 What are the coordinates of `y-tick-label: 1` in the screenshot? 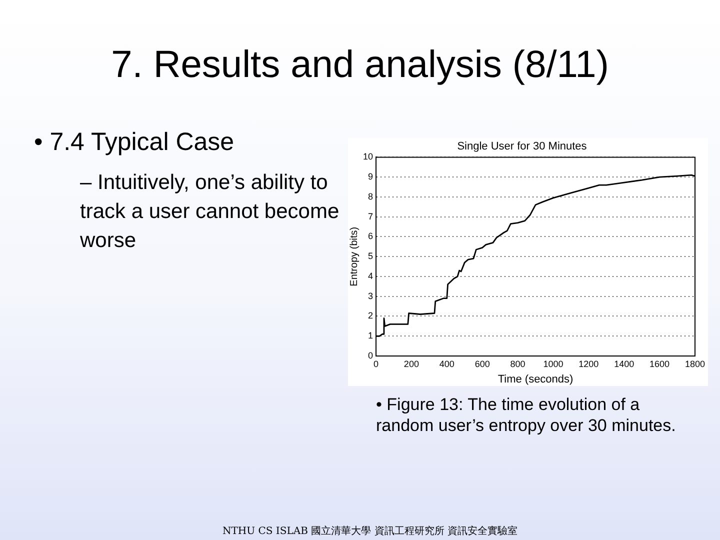 It's located at (371, 335).